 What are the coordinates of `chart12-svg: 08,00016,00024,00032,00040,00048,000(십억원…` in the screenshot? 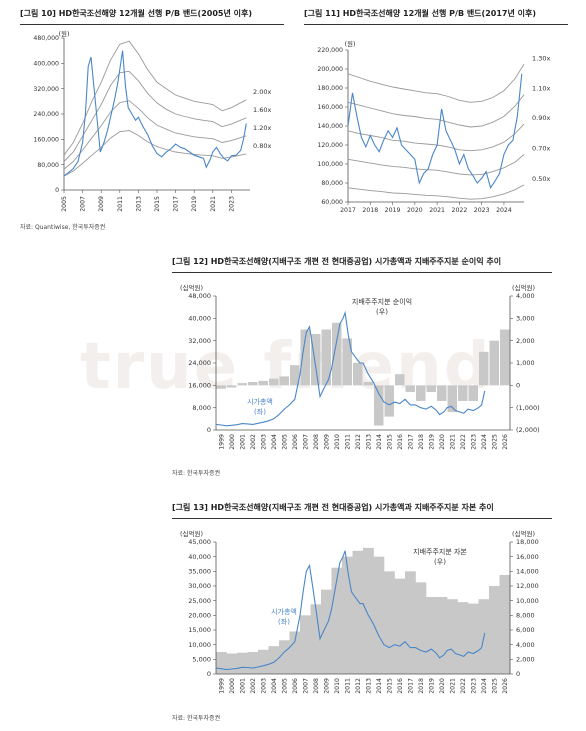 It's located at (360, 366).